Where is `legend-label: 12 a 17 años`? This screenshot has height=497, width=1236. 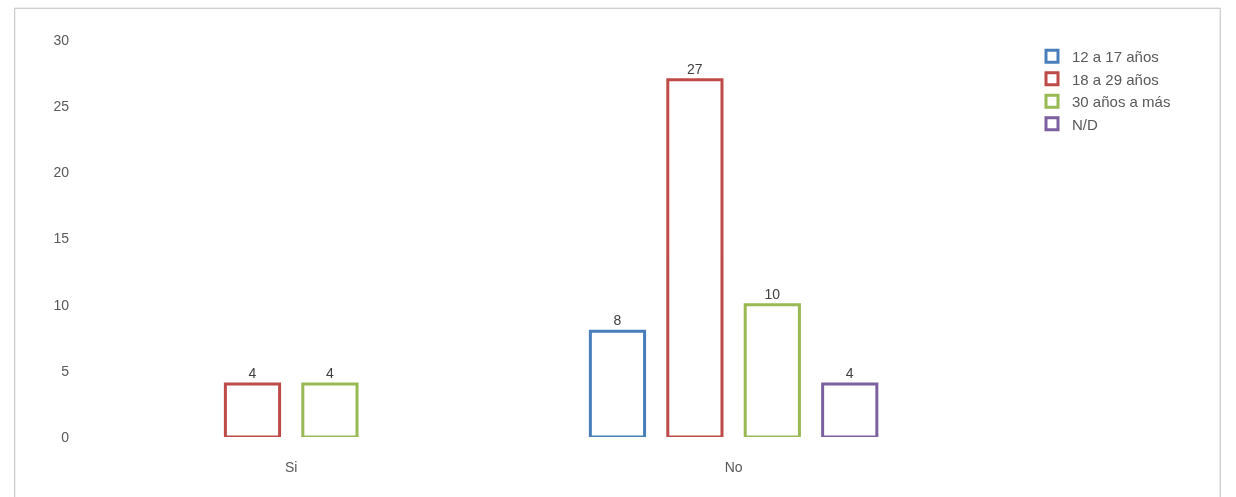 legend-label: 12 a 17 años is located at coordinates (1115, 57).